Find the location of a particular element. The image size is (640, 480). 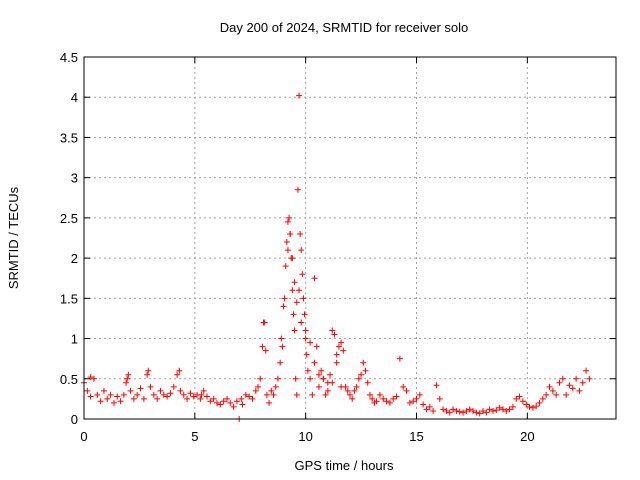

y-tick-label: 2.5 is located at coordinates (69, 218).